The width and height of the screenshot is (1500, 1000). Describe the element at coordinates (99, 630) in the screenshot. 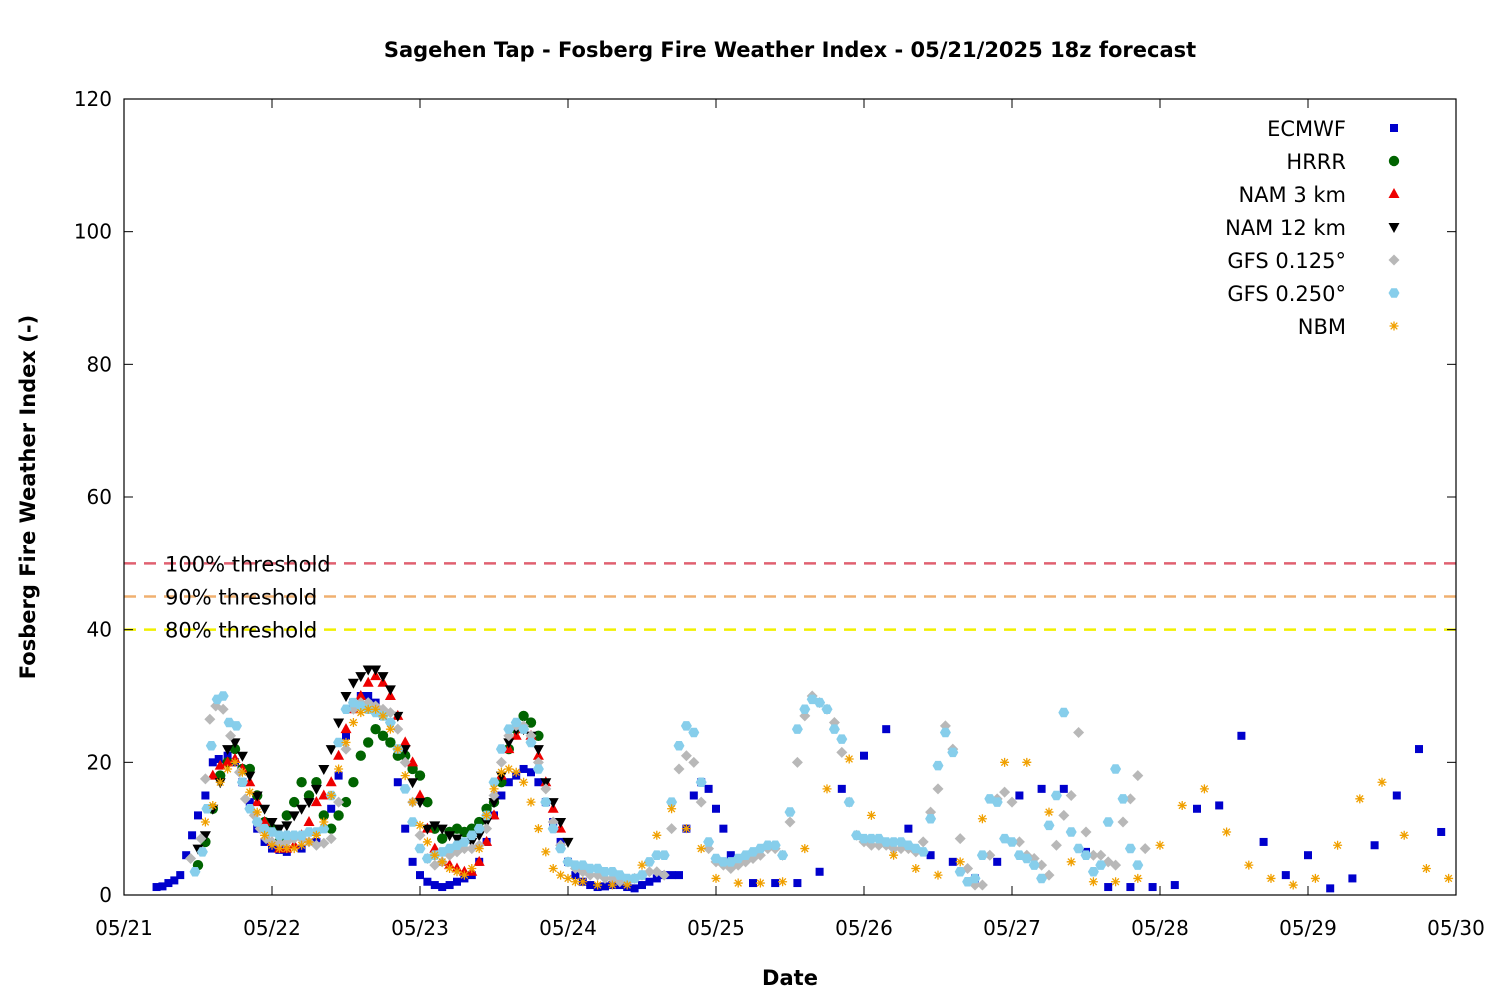

I see `y-tick-label: 40` at that location.